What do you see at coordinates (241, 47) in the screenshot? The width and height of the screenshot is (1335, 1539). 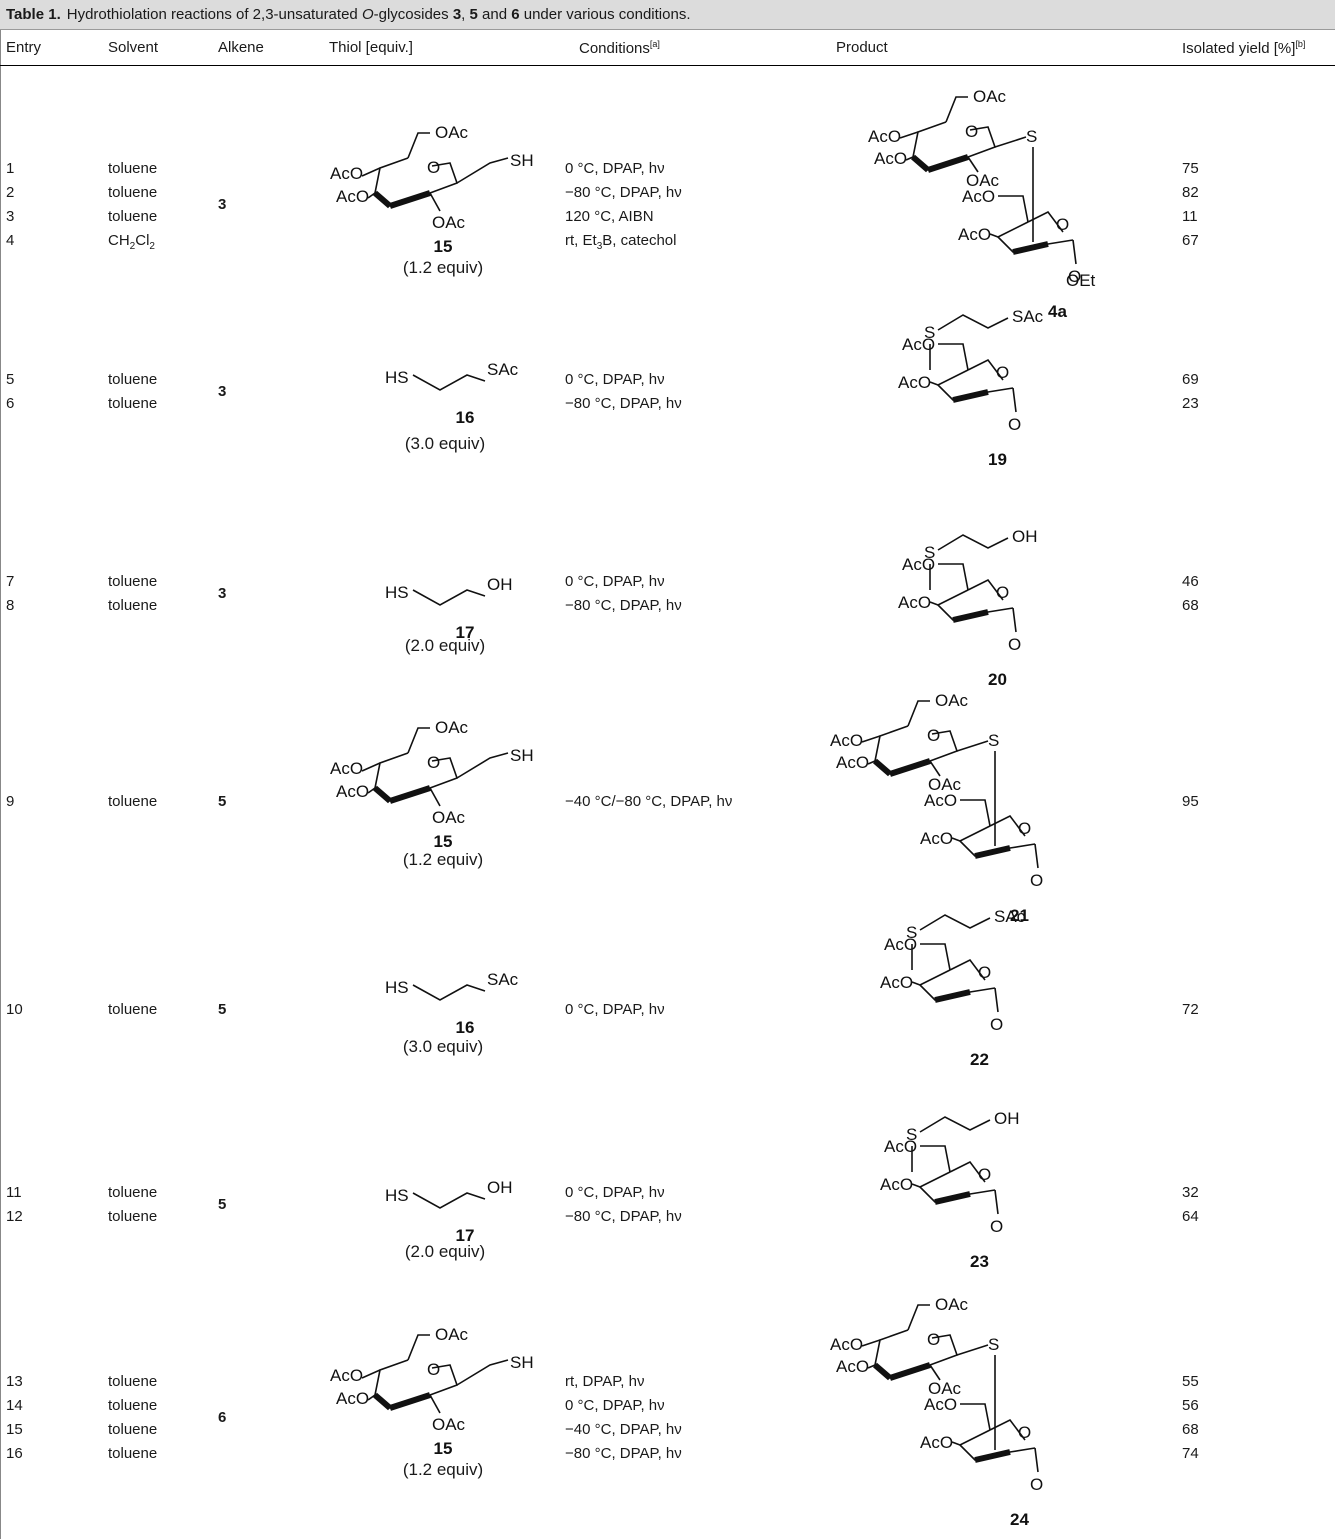 I see `header-alkene: Alkene` at bounding box center [241, 47].